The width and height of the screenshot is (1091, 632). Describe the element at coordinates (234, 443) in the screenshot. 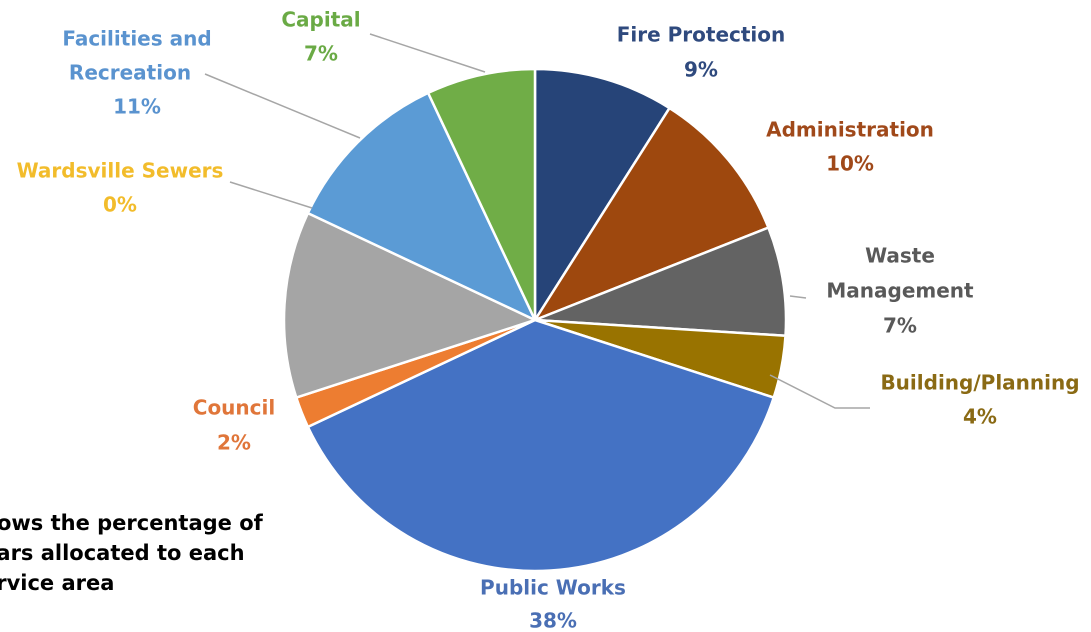

I see `slice-percent-label: 2%` at that location.